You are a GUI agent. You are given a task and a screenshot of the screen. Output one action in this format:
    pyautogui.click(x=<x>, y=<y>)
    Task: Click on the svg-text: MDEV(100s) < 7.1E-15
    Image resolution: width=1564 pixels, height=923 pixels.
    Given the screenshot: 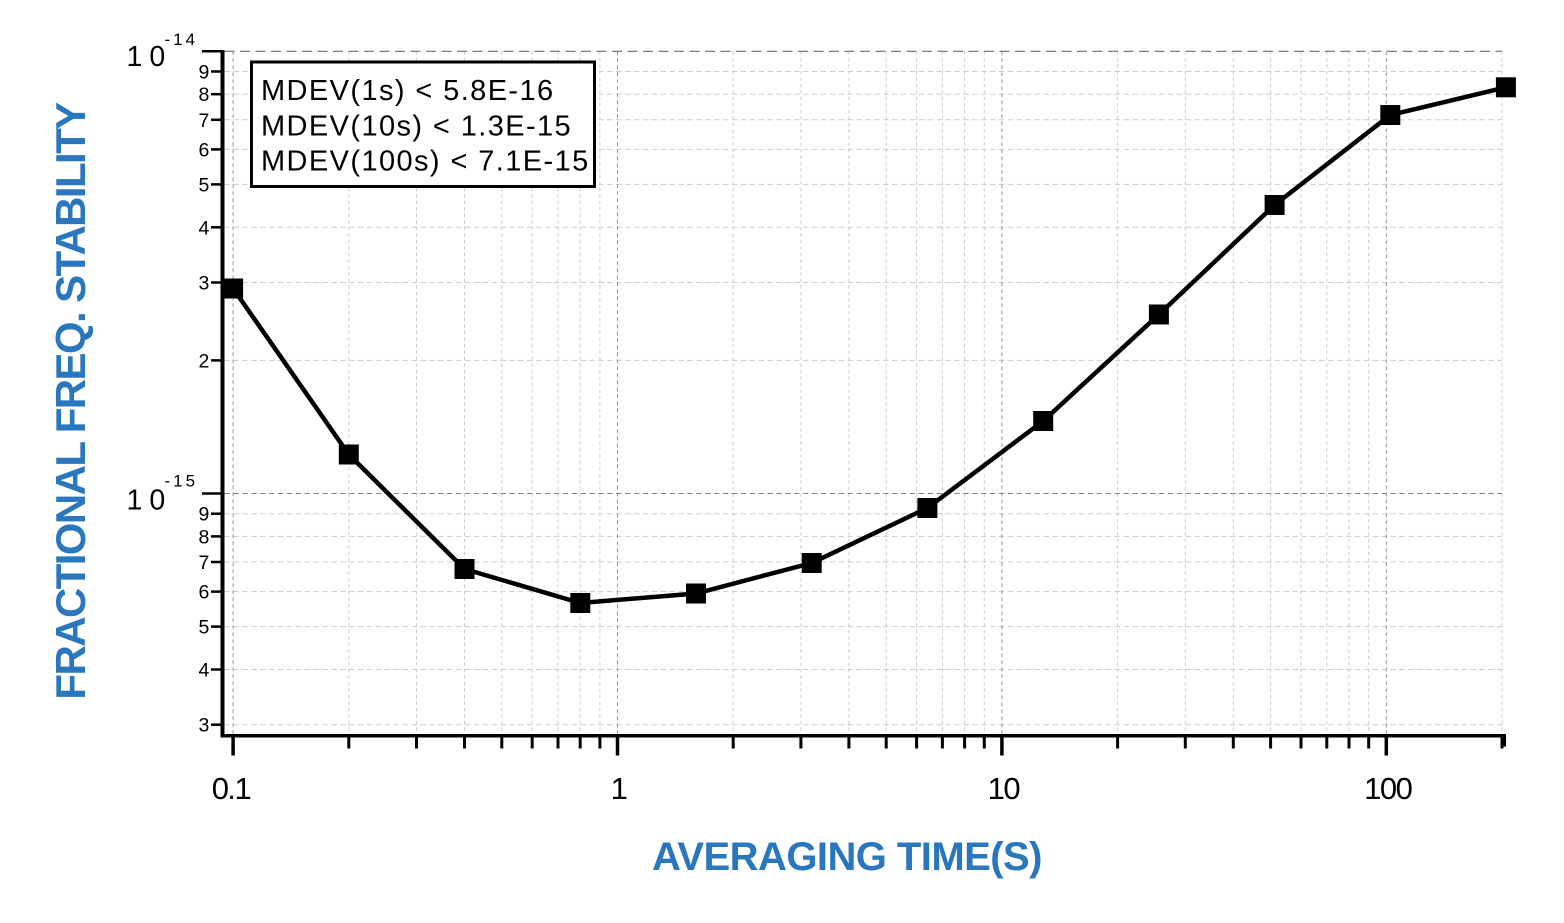 What is the action you would take?
    pyautogui.click(x=425, y=162)
    